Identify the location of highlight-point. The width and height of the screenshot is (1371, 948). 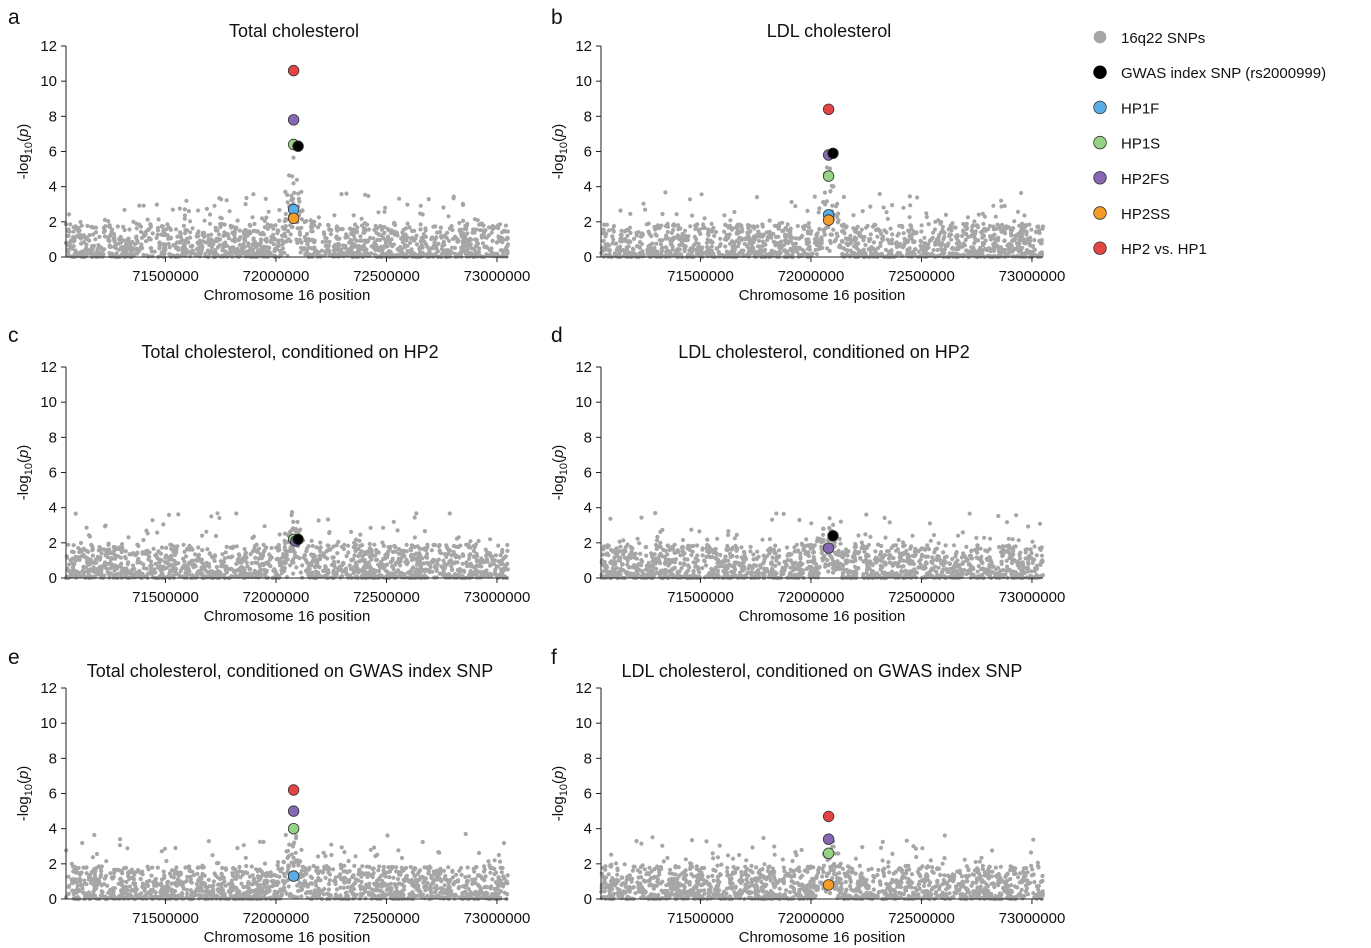
(828, 220).